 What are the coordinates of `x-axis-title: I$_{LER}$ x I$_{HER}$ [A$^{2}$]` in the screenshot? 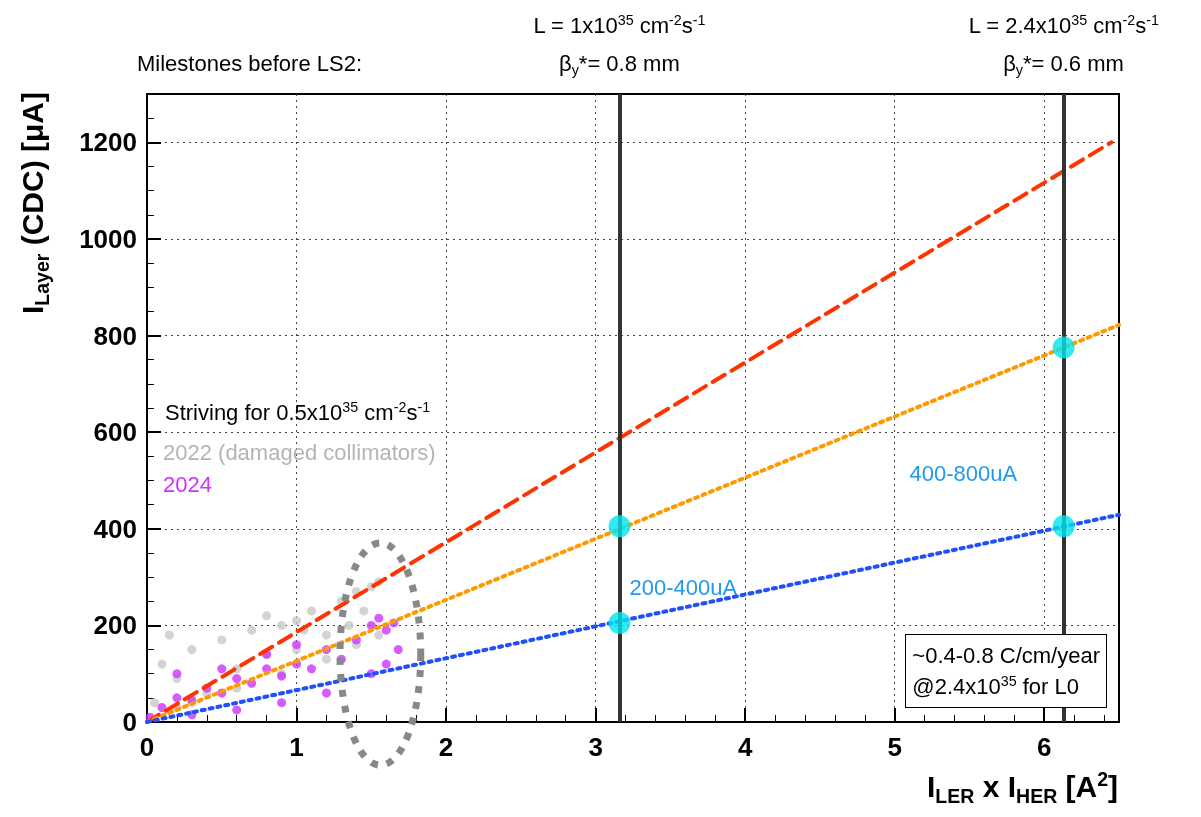 It's located at (1023, 787).